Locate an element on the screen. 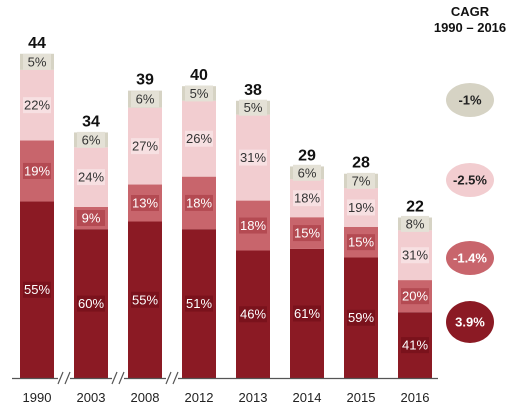 The image size is (512, 410). data-label-bg-2015-s0 is located at coordinates (361, 317).